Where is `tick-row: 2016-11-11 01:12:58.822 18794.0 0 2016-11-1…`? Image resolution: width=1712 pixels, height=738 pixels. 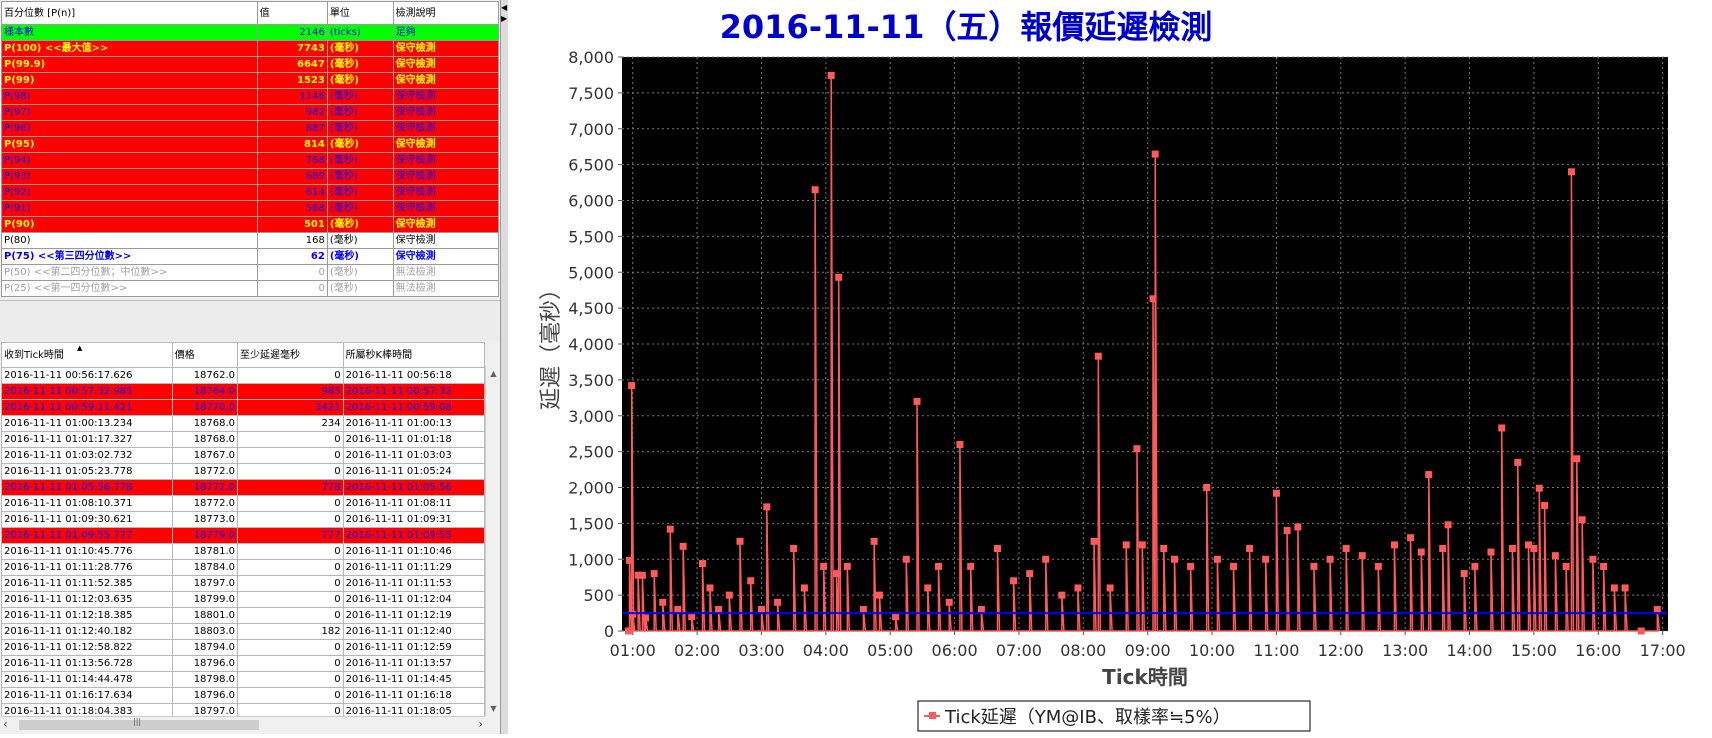
tick-row: 2016-11-11 01:12:58.822 18794.0 0 2016-11-1… is located at coordinates (243, 647).